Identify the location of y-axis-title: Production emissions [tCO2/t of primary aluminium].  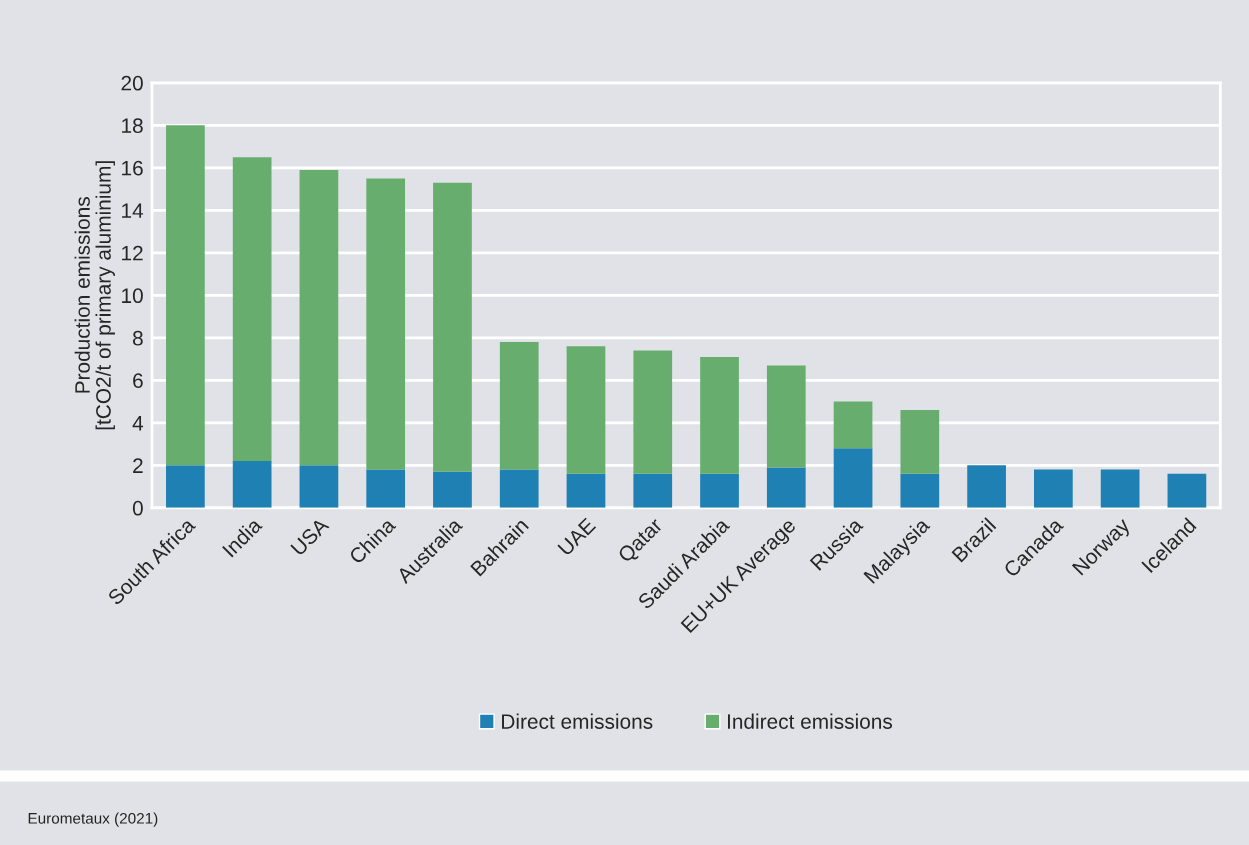
(94, 295).